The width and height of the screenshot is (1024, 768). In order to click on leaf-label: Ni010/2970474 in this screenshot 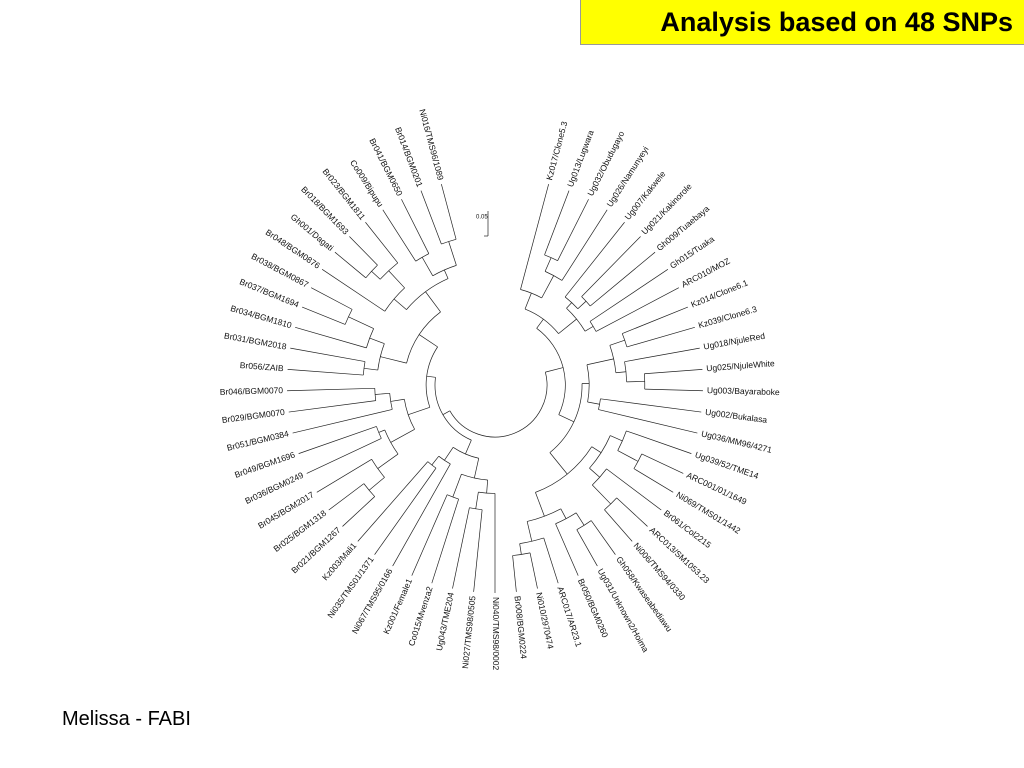, I will do `click(545, 620)`.